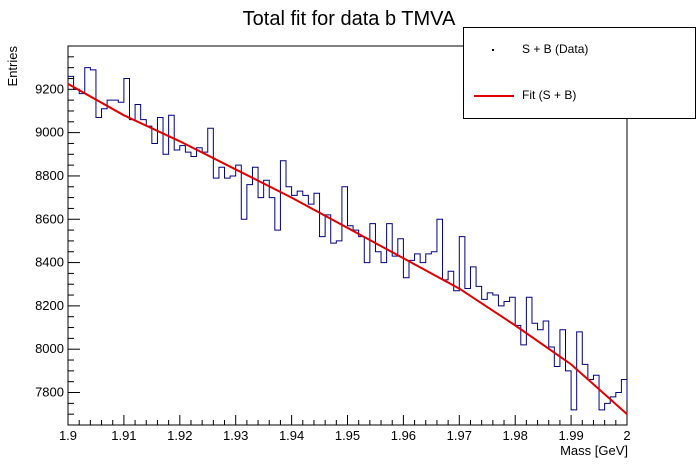 The image size is (698, 471). What do you see at coordinates (49, 392) in the screenshot?
I see `y-tick-label: 7800` at bounding box center [49, 392].